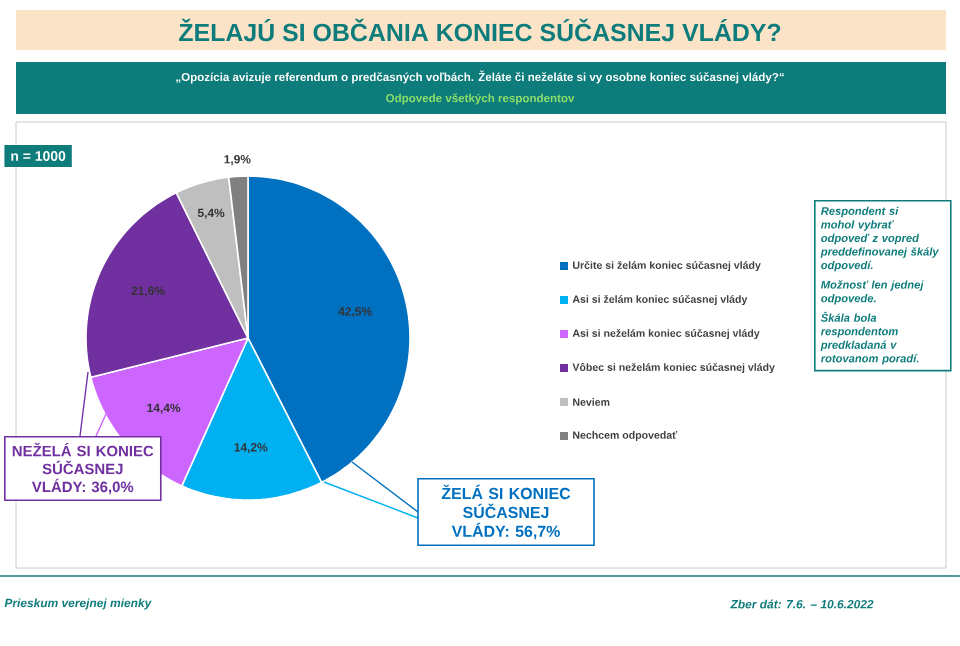 The height and width of the screenshot is (646, 960). Describe the element at coordinates (480, 30) in the screenshot. I see `chart-title: ŽELAJÚ SI OBČANIA KONIEC SÚČASNEJ VLÁDY?` at that location.